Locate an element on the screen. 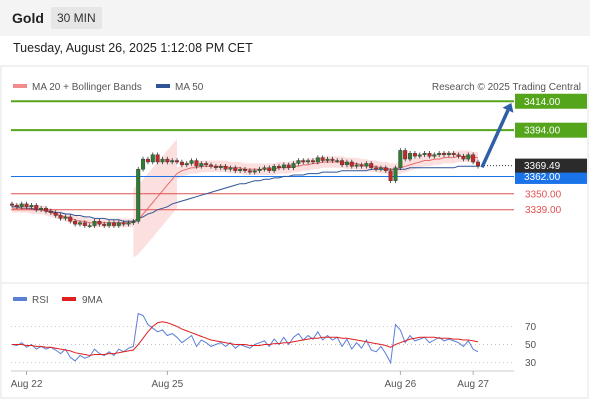 The height and width of the screenshot is (400, 590). legend-bb-label: MA 20 + Bollinger Bands is located at coordinates (87, 87).